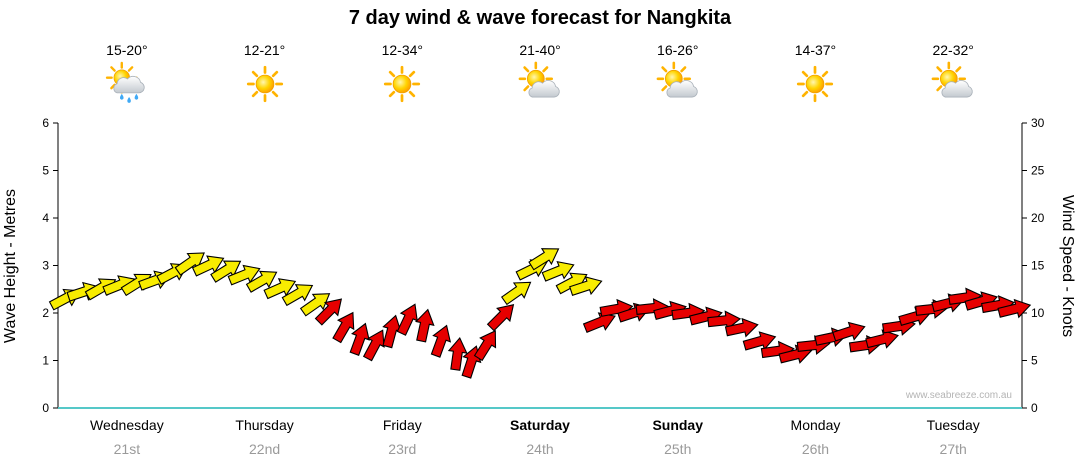  I want to click on sun-rain-icon, so click(125, 82).